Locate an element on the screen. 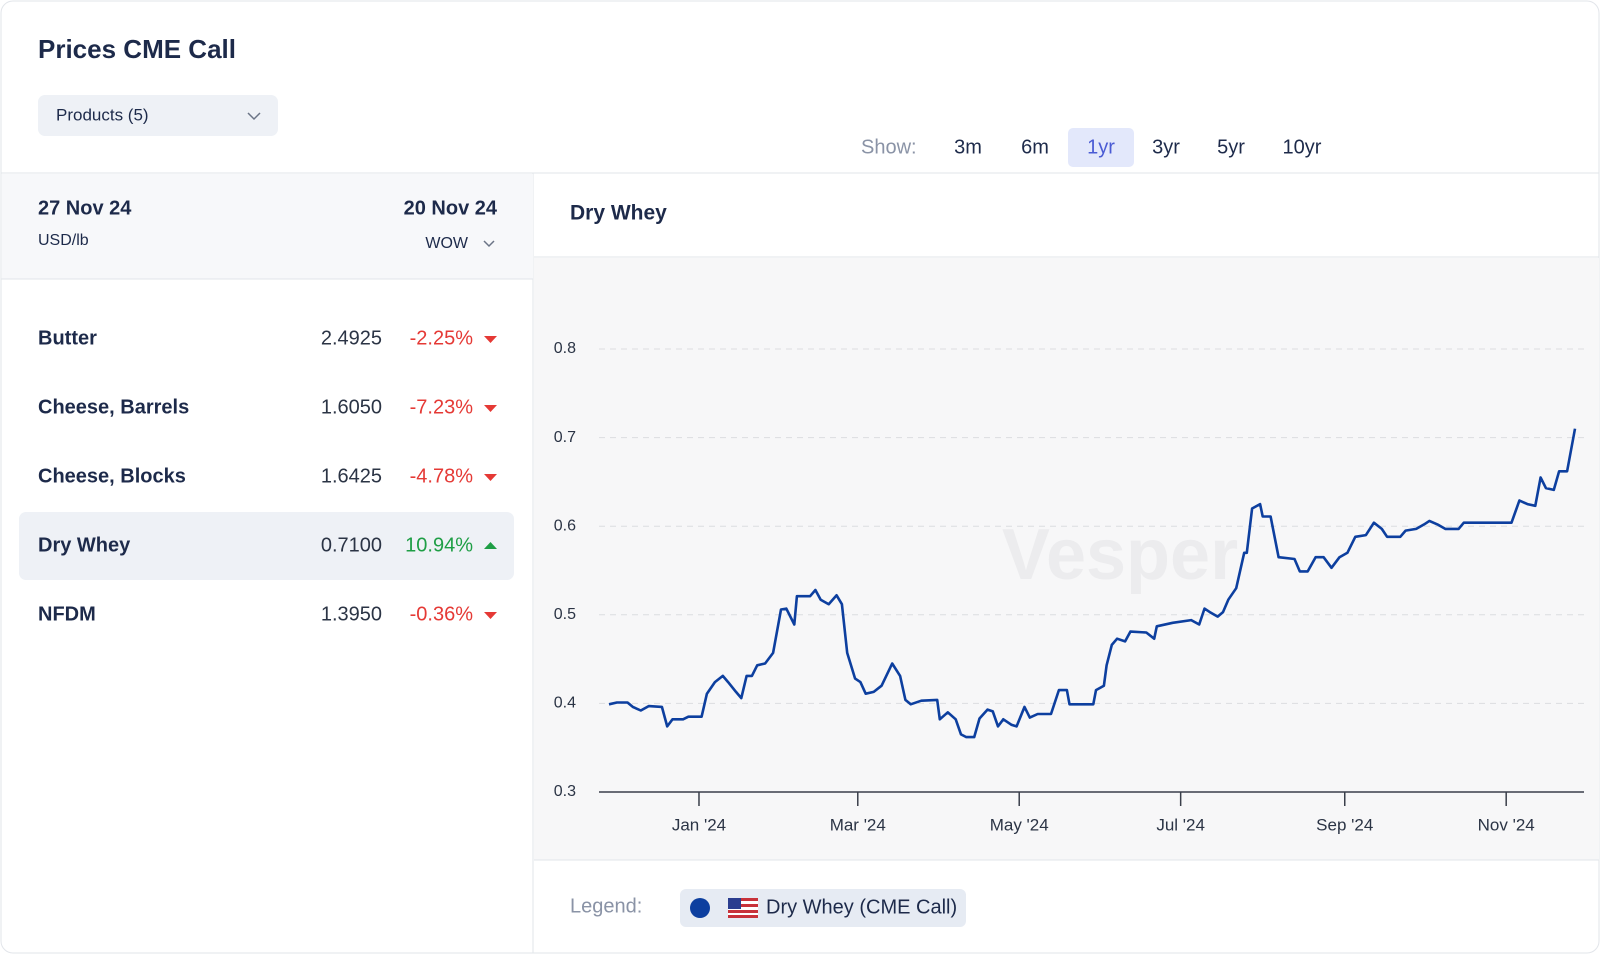 The image size is (1600, 954). row-price: 2.4925 is located at coordinates (351, 338).